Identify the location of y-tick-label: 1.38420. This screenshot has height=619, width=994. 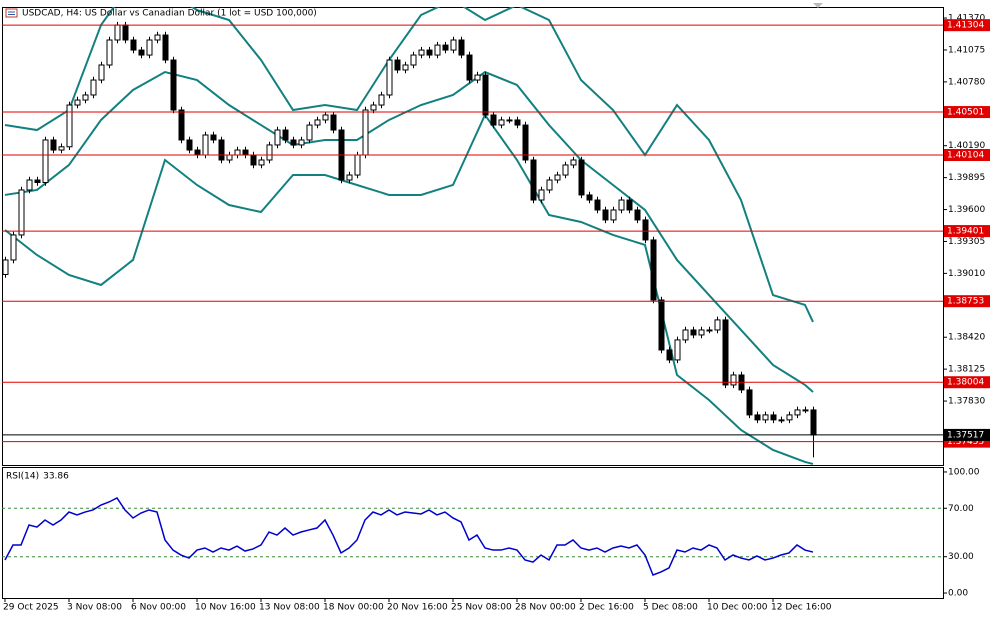
(966, 338).